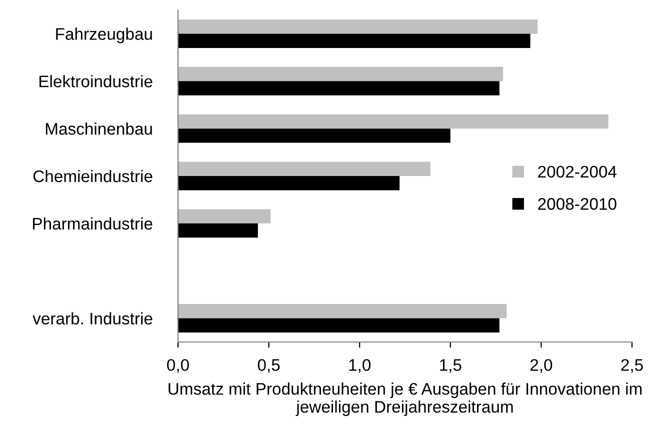 Image resolution: width=657 pixels, height=439 pixels. I want to click on legend-label: 2008-2010, so click(577, 204).